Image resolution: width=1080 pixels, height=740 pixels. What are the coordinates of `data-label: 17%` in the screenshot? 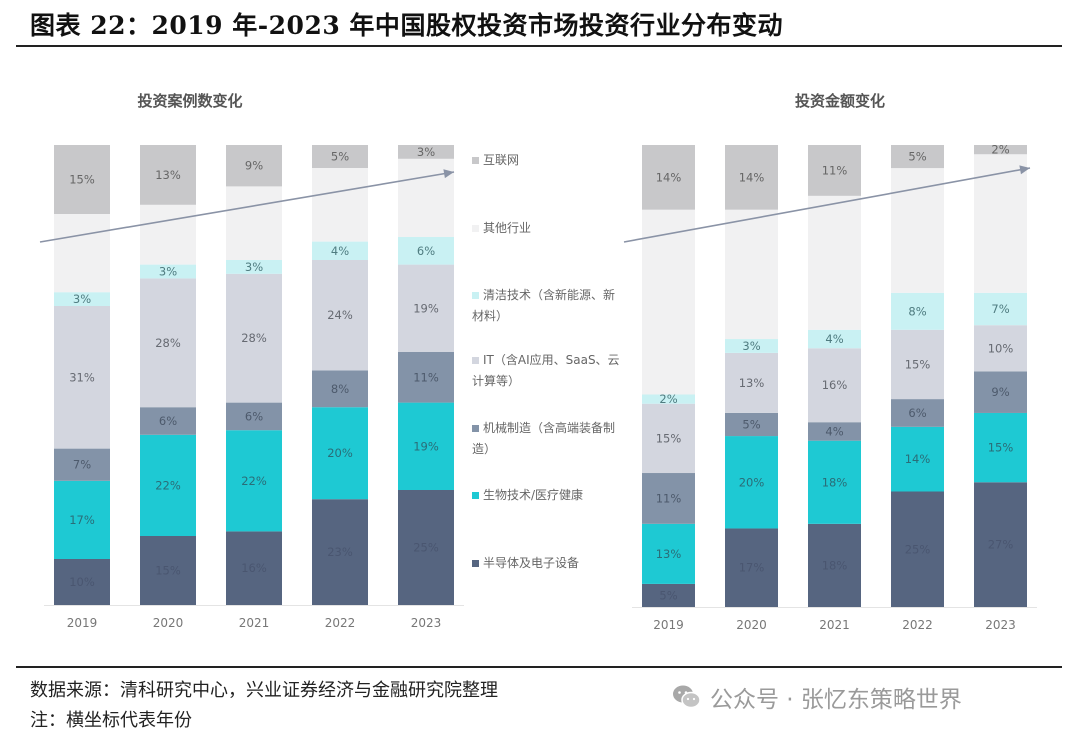 It's located at (752, 568).